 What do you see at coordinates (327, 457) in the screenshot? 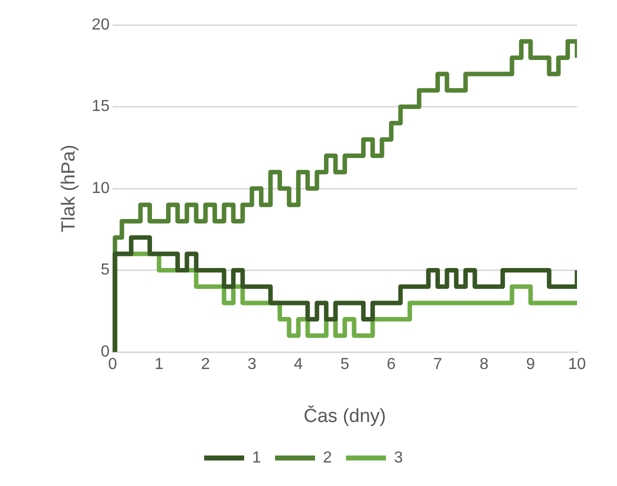
I see `legend-label: 2` at bounding box center [327, 457].